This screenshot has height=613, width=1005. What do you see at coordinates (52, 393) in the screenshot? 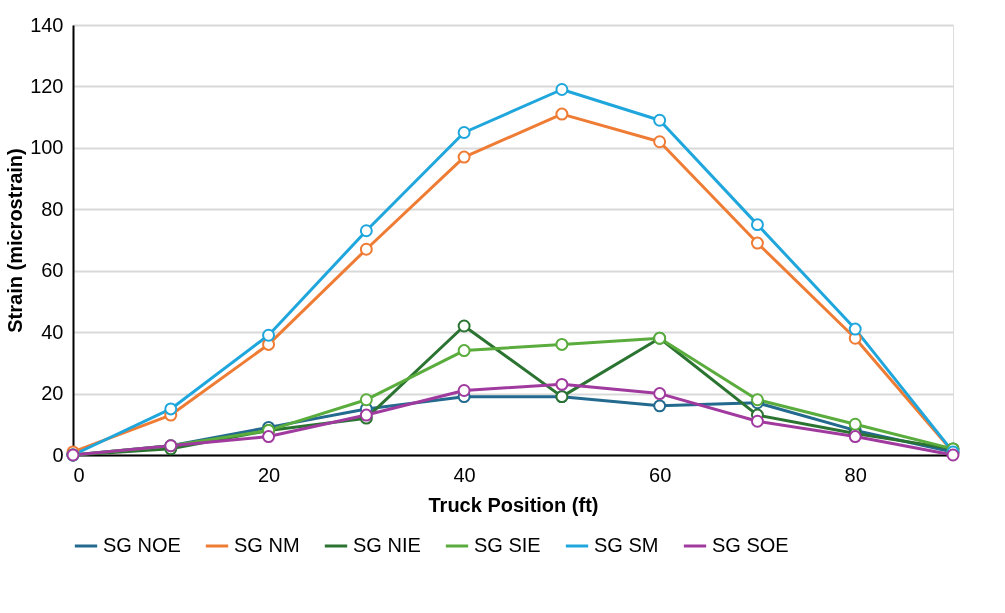
I see `y-tick-label: 20` at bounding box center [52, 393].